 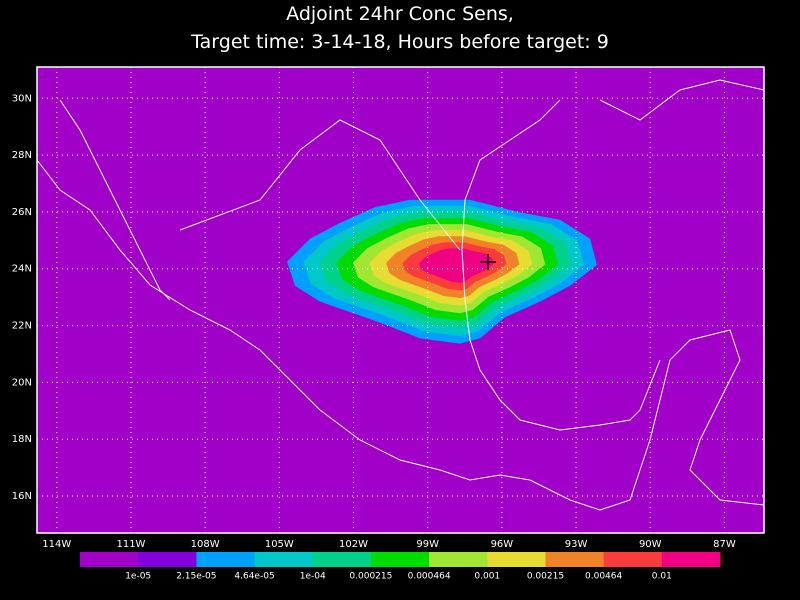 I want to click on contours, so click(x=442, y=271).